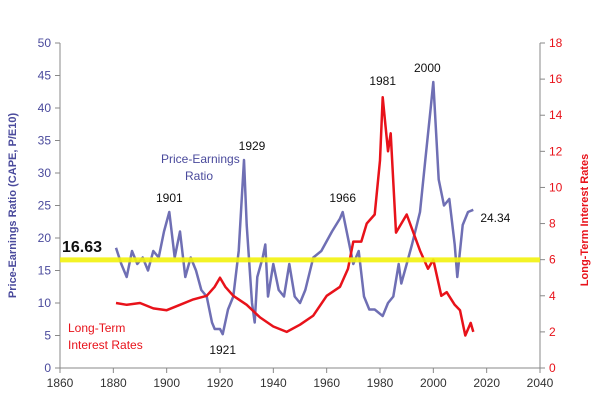 The image size is (600, 400). What do you see at coordinates (273, 383) in the screenshot?
I see `x-tick-label: 1940` at bounding box center [273, 383].